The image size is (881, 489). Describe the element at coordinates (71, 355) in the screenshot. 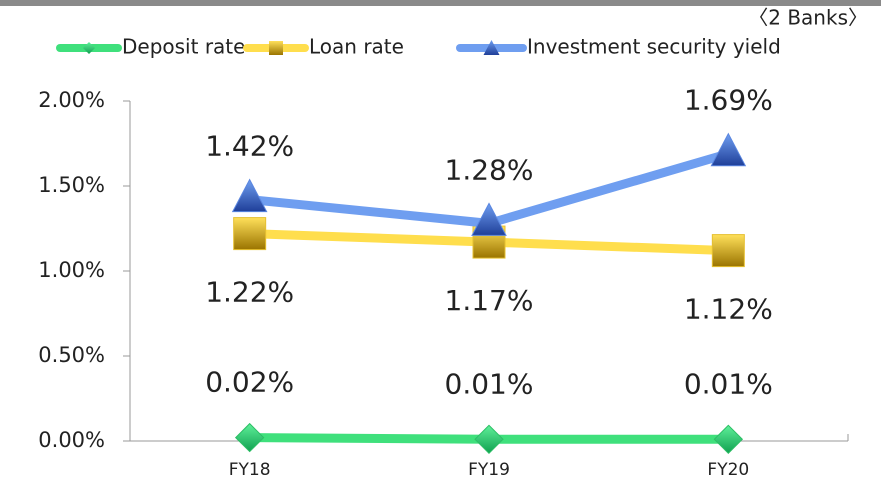

I see `y-tick-label: 0.50%` at that location.